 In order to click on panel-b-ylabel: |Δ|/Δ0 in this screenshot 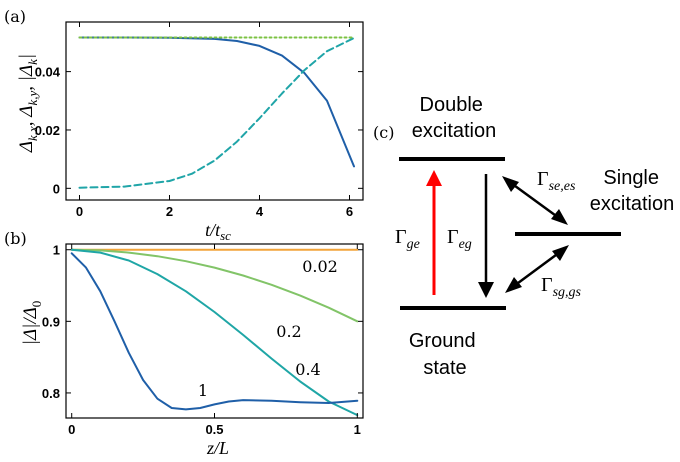, I will do `click(32, 323)`.